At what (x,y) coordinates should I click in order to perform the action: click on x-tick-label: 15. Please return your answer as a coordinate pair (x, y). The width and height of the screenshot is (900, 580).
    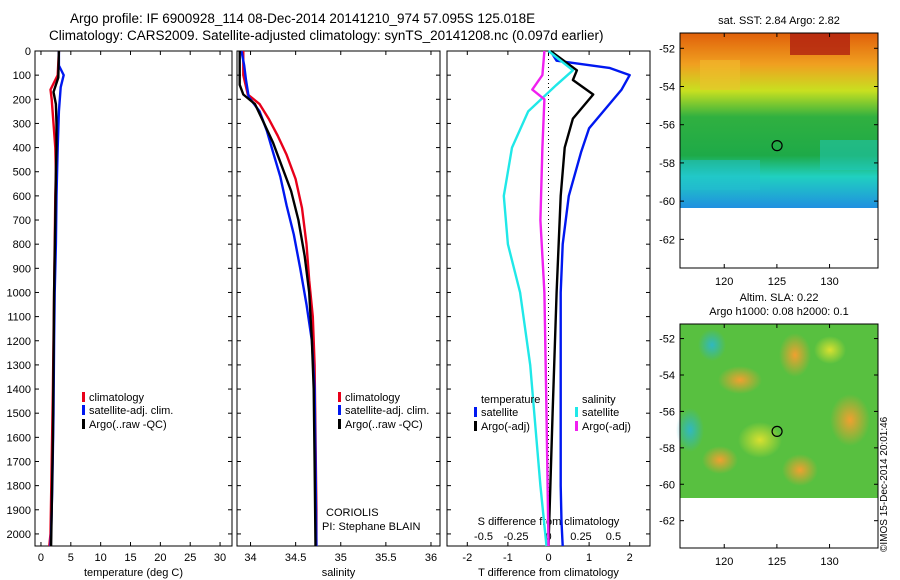
    Looking at the image, I should click on (130, 558).